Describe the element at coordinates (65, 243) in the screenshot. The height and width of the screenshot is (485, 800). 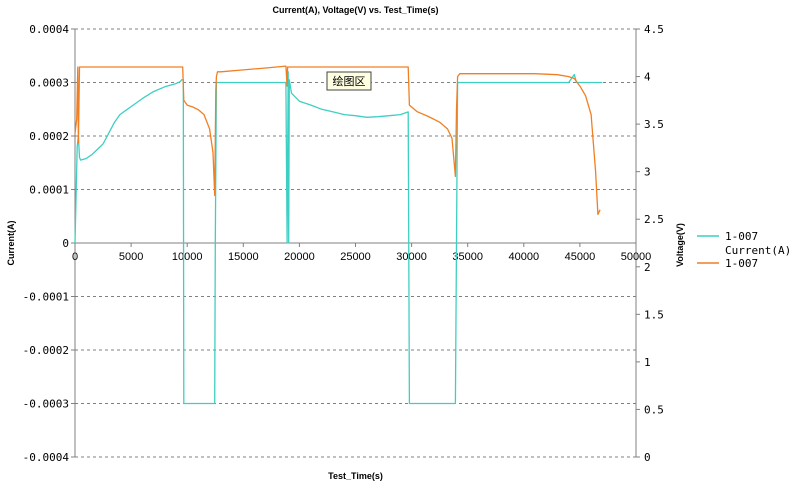
I see `y-left-tick-label: 0` at that location.